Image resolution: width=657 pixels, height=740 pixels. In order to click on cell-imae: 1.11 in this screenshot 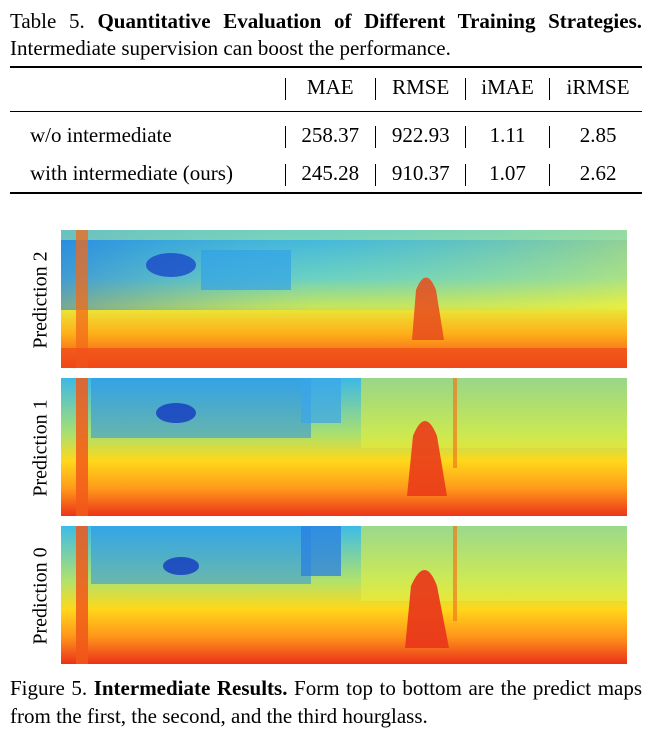, I will do `click(507, 134)`.